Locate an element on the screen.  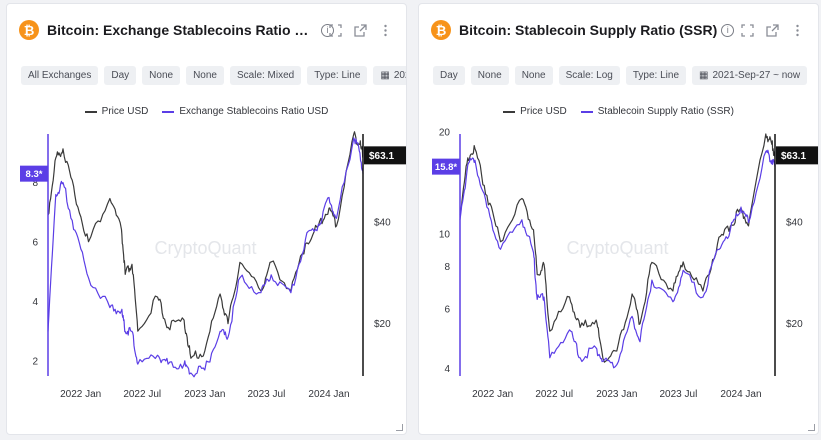
y-left-tick-label: 2 is located at coordinates (35, 362).